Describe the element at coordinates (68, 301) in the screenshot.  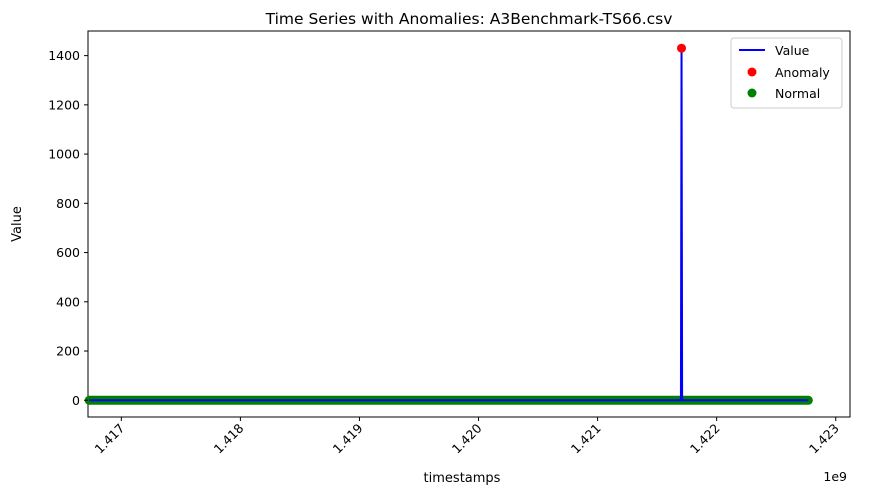
I see `y-tick-label: 400` at that location.